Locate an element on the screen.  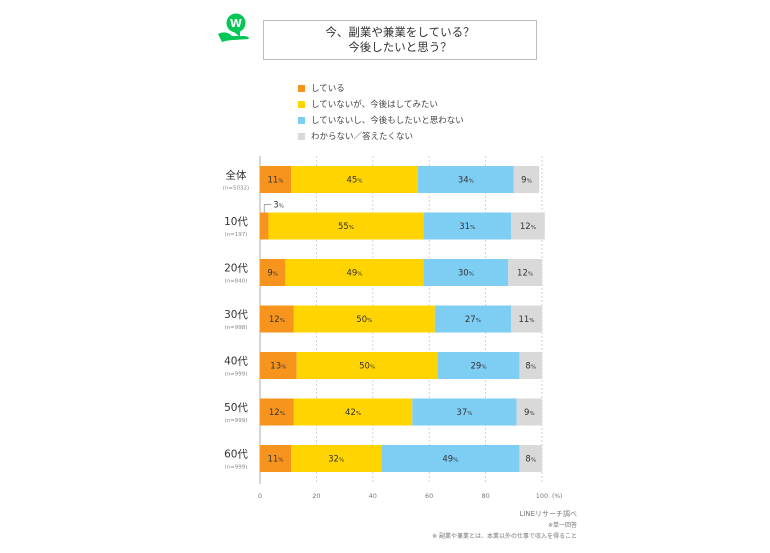
legend-item: していないが、今後はしてみたい is located at coordinates (381, 104).